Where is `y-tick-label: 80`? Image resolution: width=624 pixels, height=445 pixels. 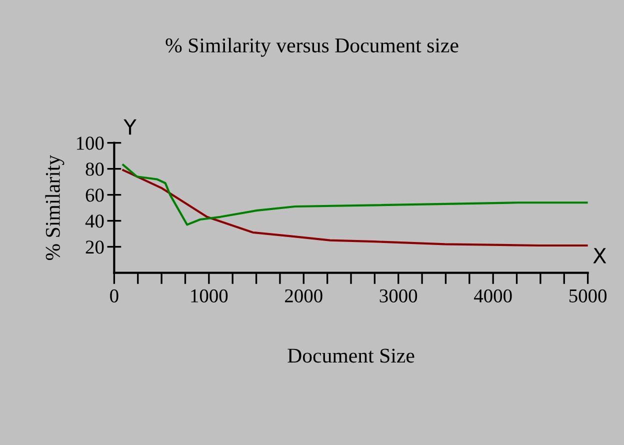
y-tick-label: 80 is located at coordinates (95, 169).